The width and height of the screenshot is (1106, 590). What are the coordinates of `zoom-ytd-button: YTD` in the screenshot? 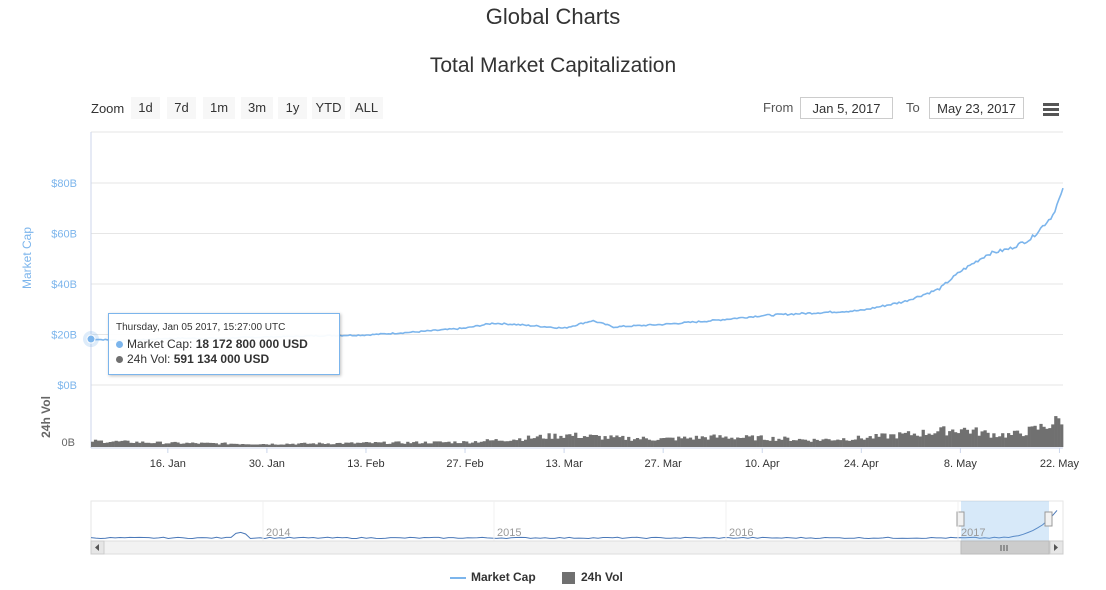 It's located at (328, 108).